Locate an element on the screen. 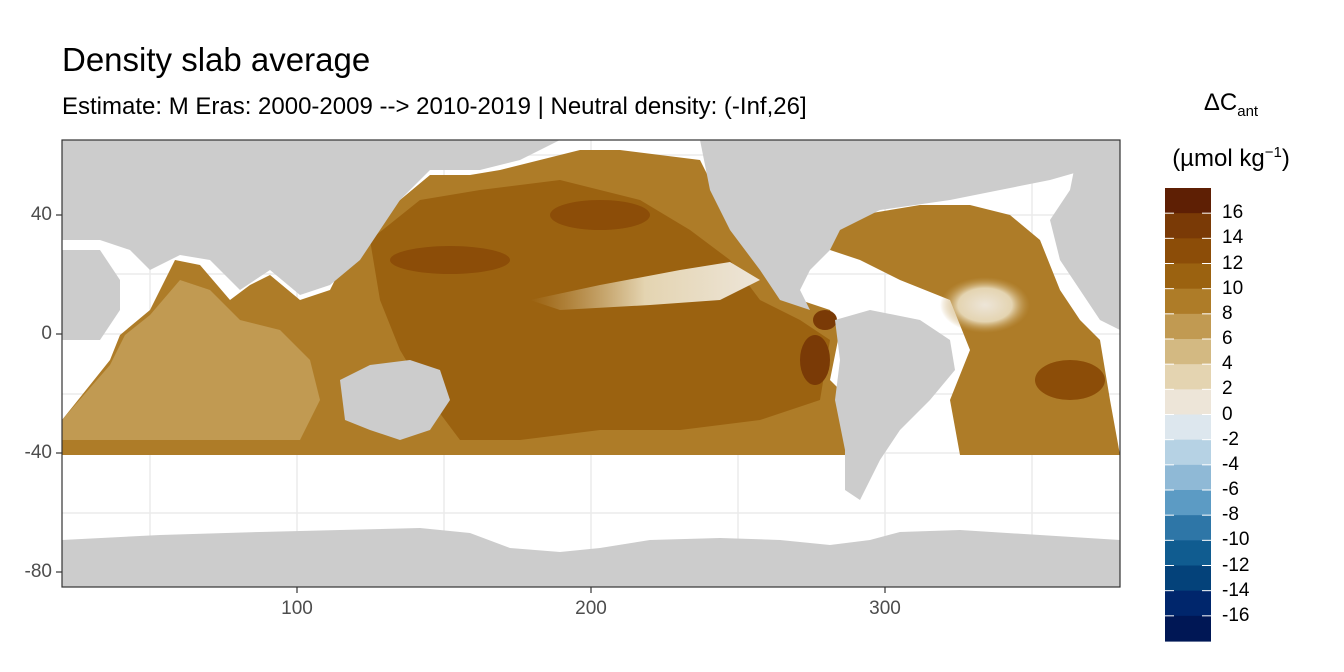 The height and width of the screenshot is (672, 1344). legend-label: 0 is located at coordinates (1227, 414).